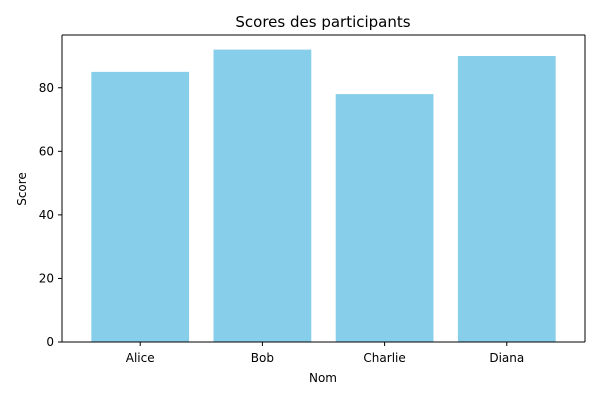  What do you see at coordinates (22, 189) in the screenshot?
I see `y-axis-label: Score` at bounding box center [22, 189].